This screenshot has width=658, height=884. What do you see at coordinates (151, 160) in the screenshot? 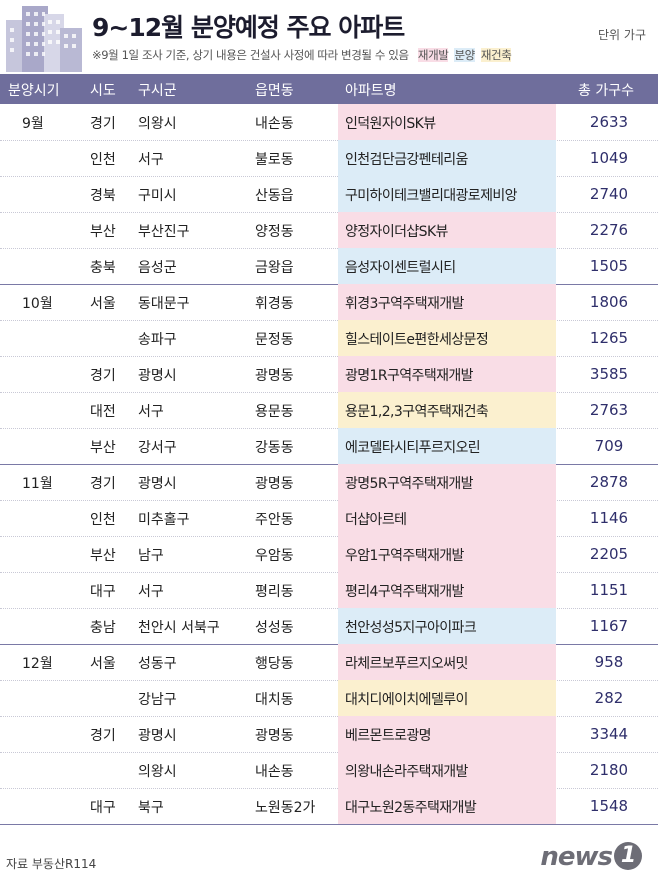
I see `cell-gu: 서구` at bounding box center [151, 160].